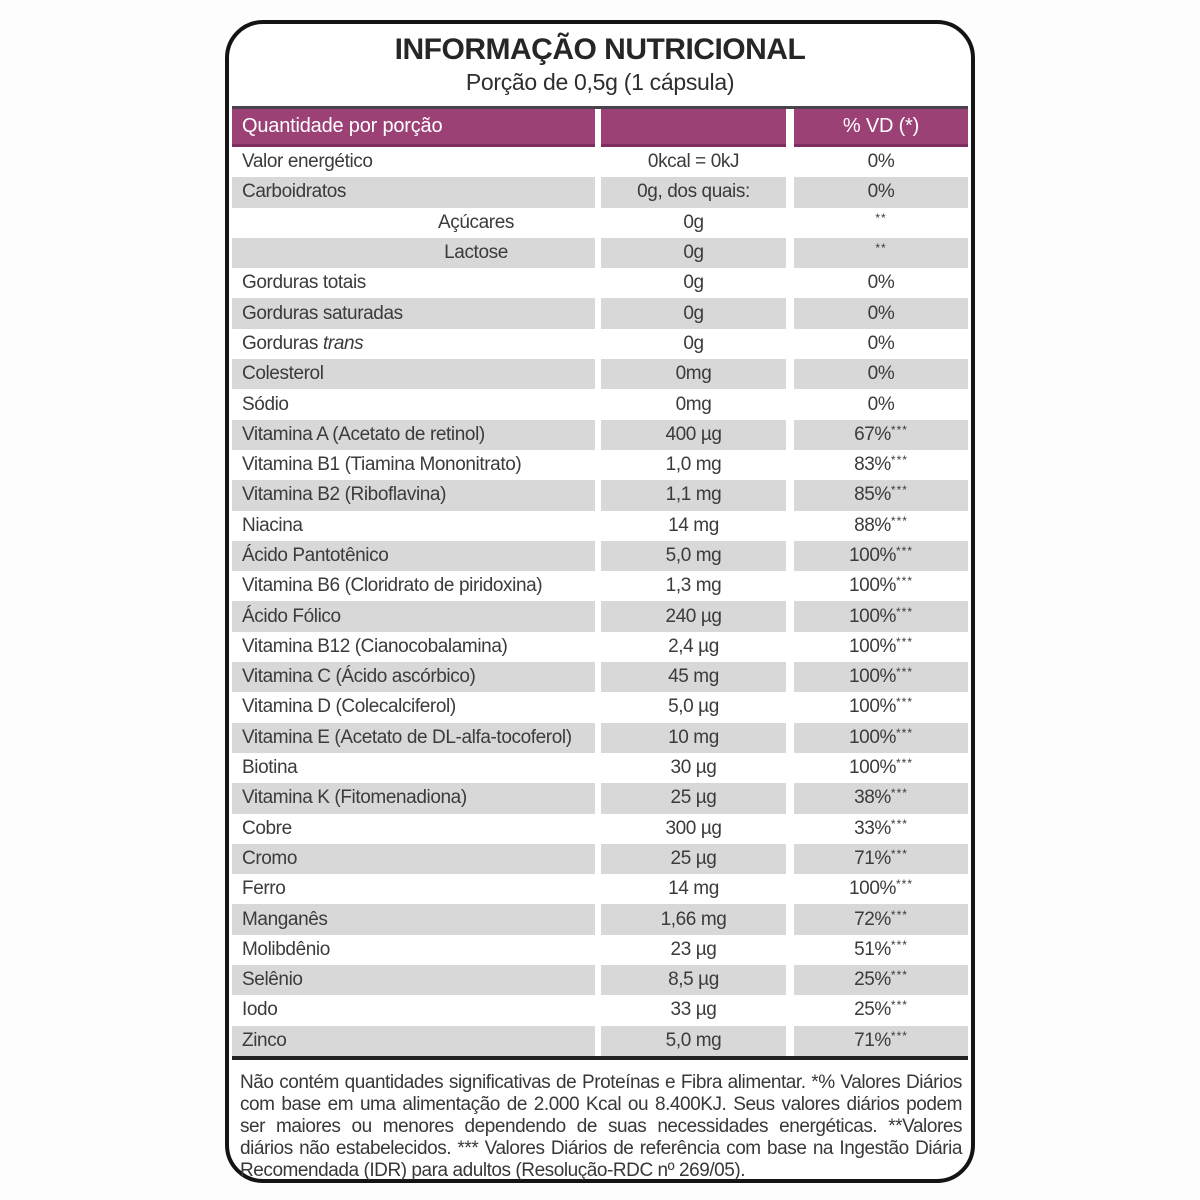 This screenshot has height=1200, width=1200. What do you see at coordinates (270, 768) in the screenshot?
I see `nutrient-label: Biotina` at bounding box center [270, 768].